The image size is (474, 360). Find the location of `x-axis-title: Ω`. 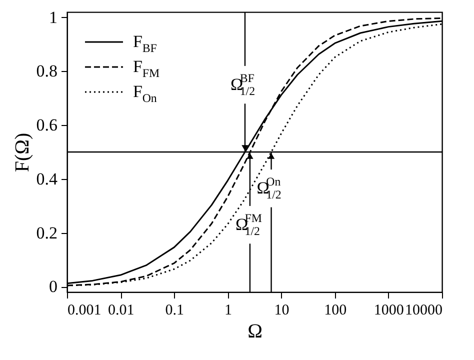

x-axis-title: Ω is located at coordinates (255, 331).